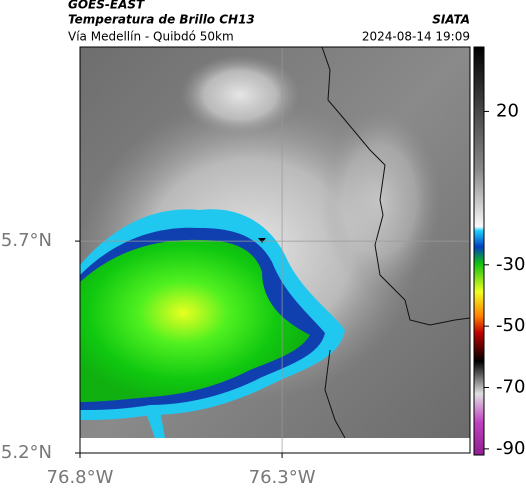 This screenshot has width=526, height=491. I want to click on y-tick-label: 5.7°N, so click(26, 240).